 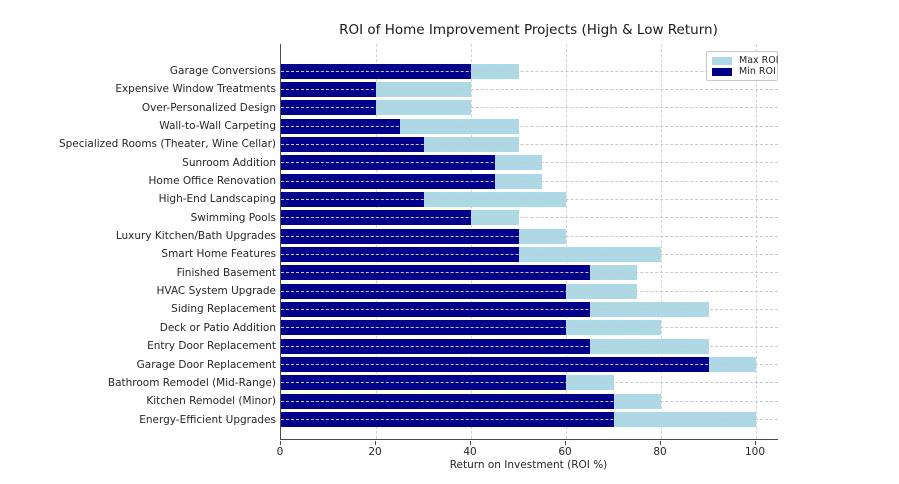 I want to click on legend-swatch-max-roi, so click(x=722, y=60).